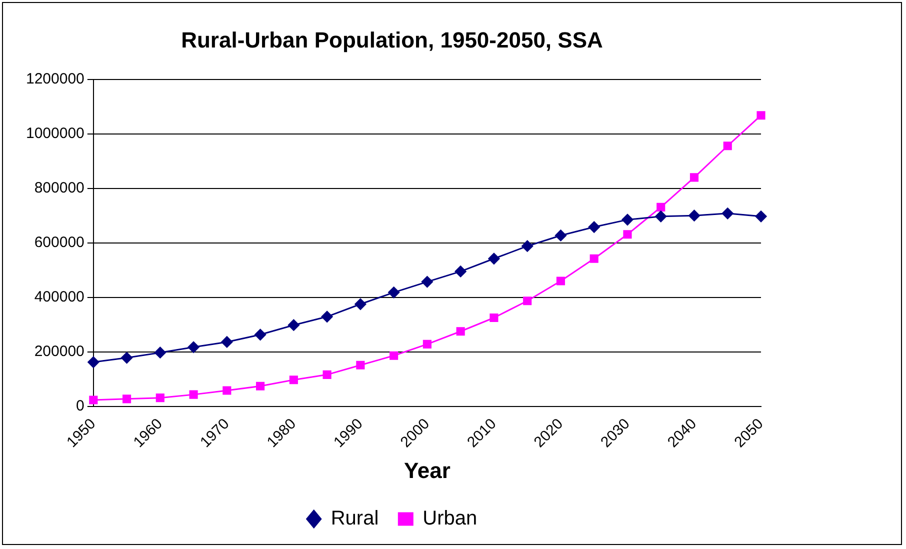  I want to click on y-tick-label: 800000, so click(59, 188).